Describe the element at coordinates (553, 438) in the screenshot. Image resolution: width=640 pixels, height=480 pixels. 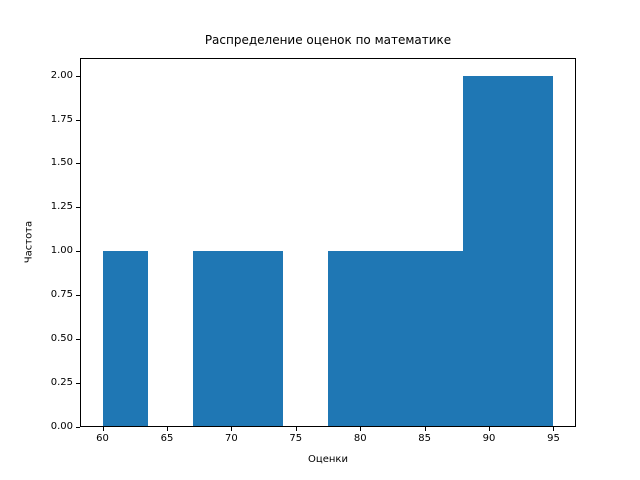
I see `x-tick-label: 95` at that location.